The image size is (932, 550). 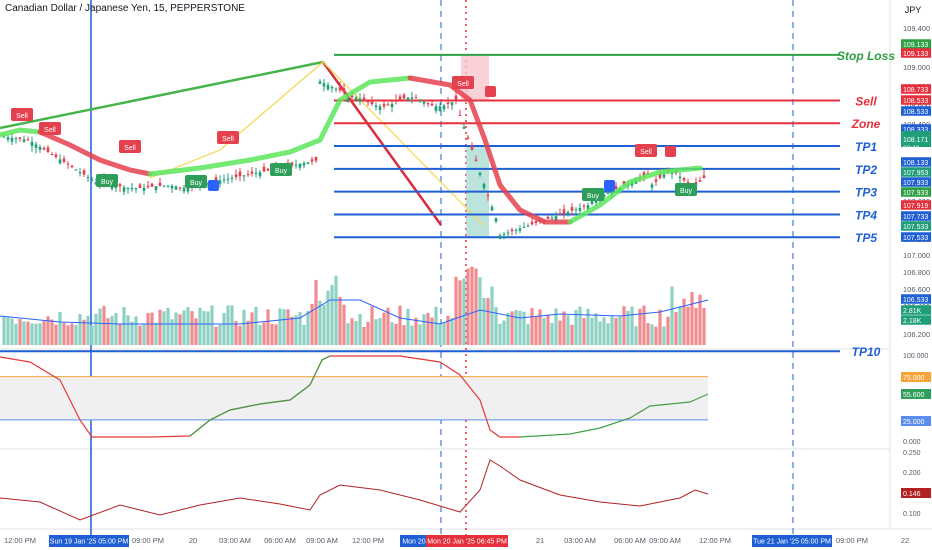 I want to click on buy-signal-badge: Buy, so click(x=107, y=180).